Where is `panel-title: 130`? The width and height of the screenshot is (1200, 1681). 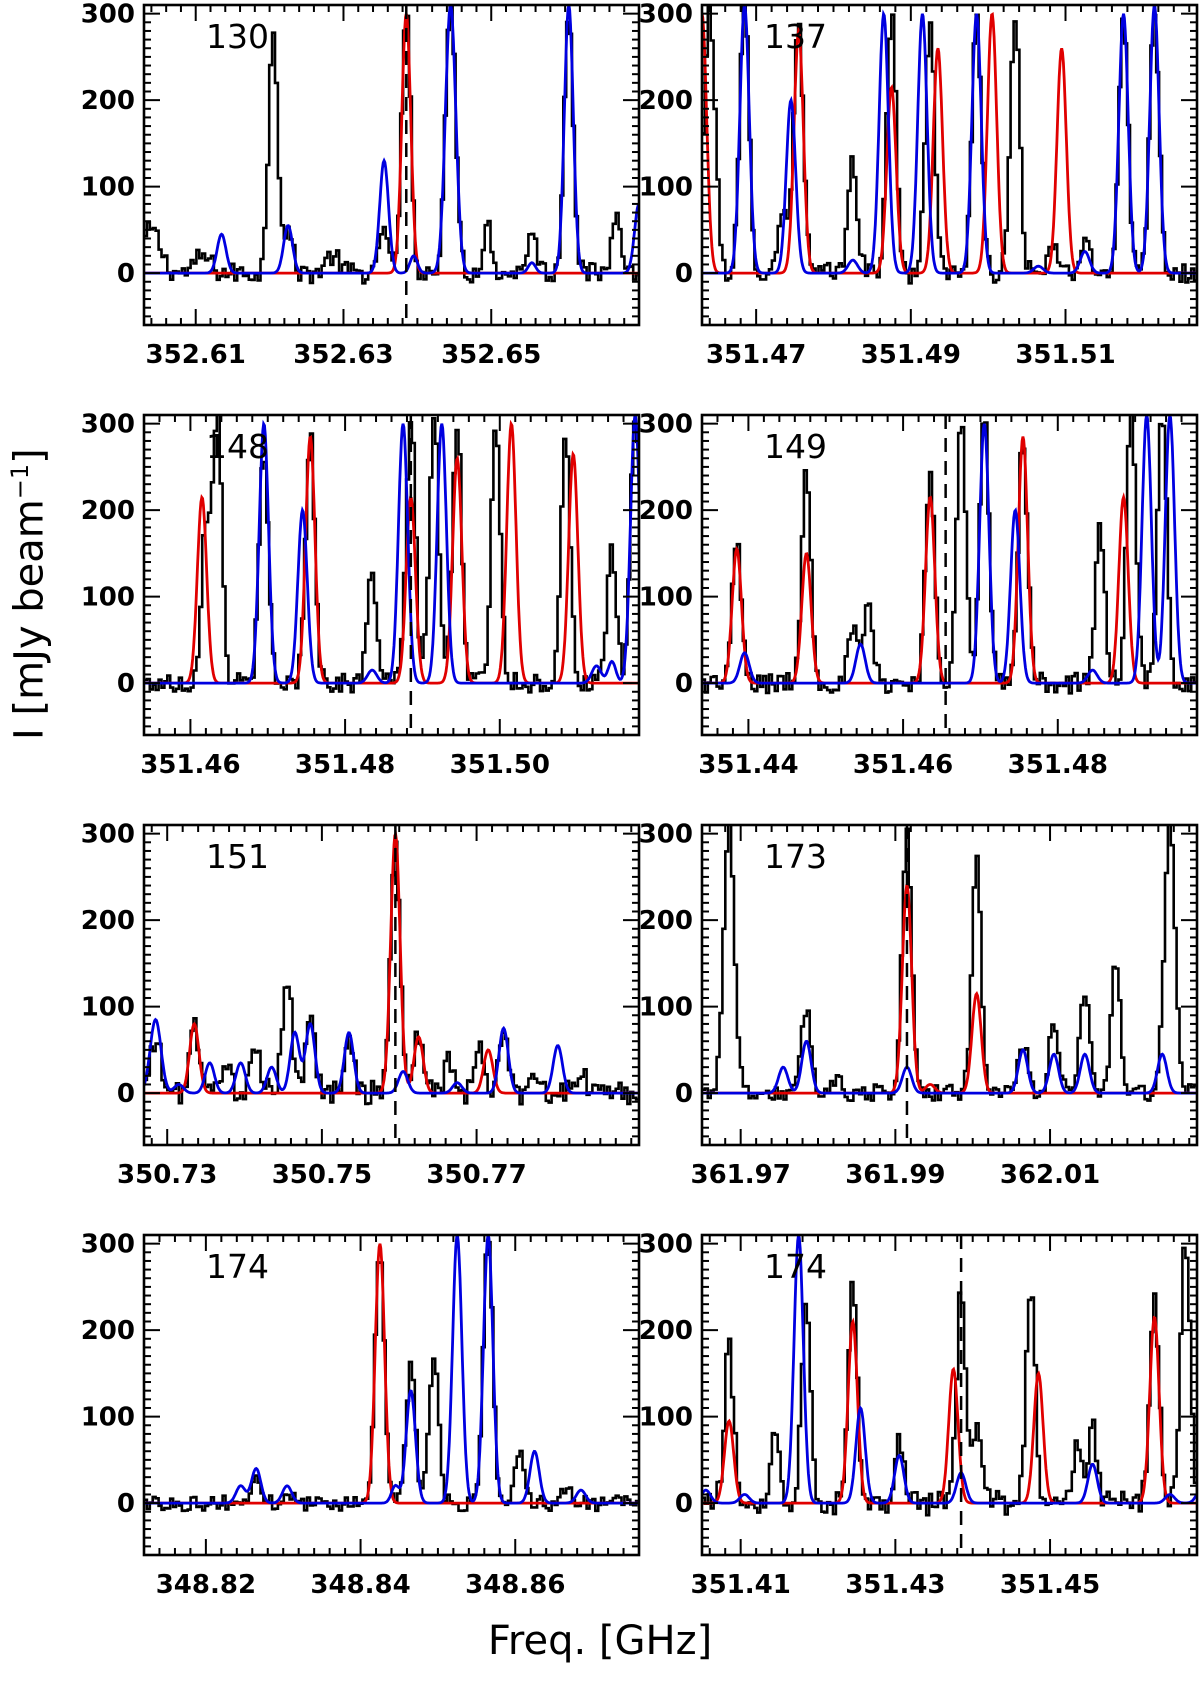
panel-title: 130 is located at coordinates (237, 36).